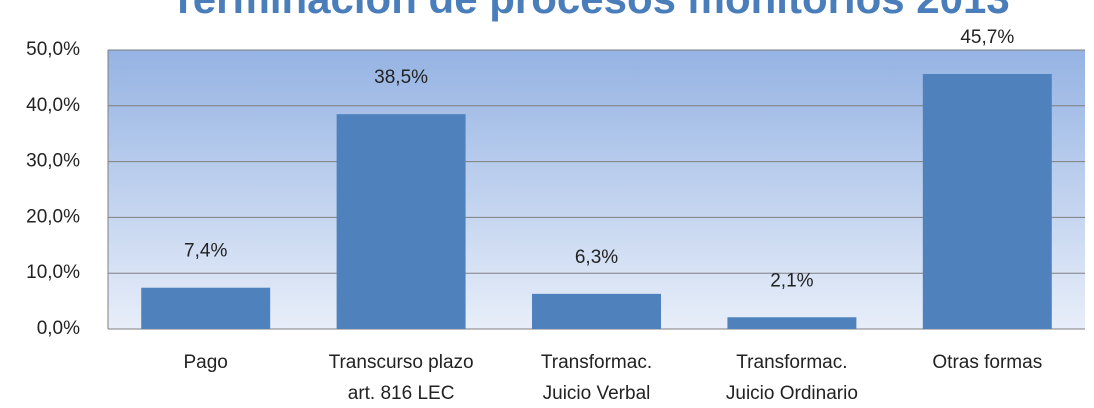 The height and width of the screenshot is (408, 1094). I want to click on x-tick-label: Transformac. Juicio Ordinario, so click(792, 378).